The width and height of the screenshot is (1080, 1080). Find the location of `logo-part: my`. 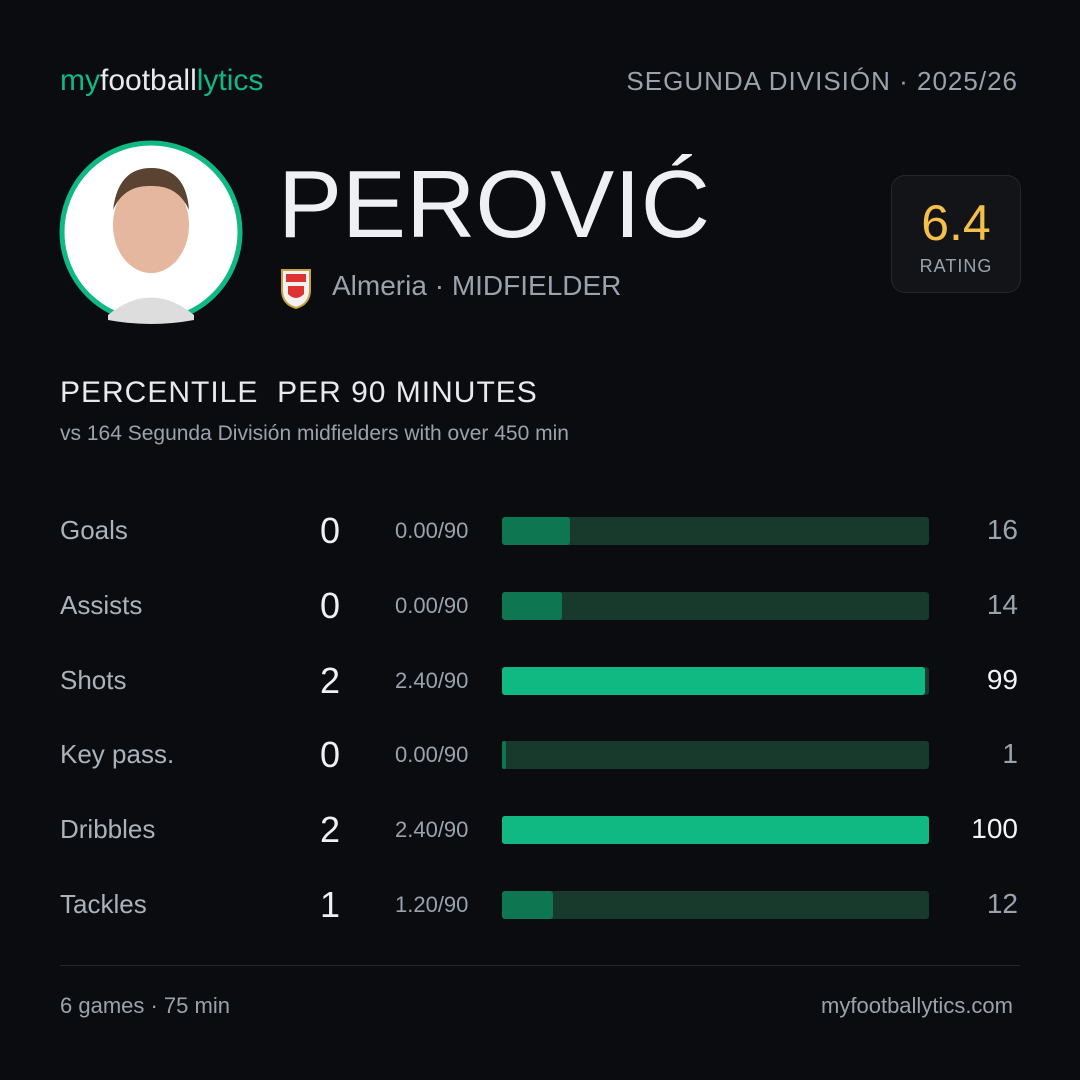

logo-part: my is located at coordinates (80, 80).